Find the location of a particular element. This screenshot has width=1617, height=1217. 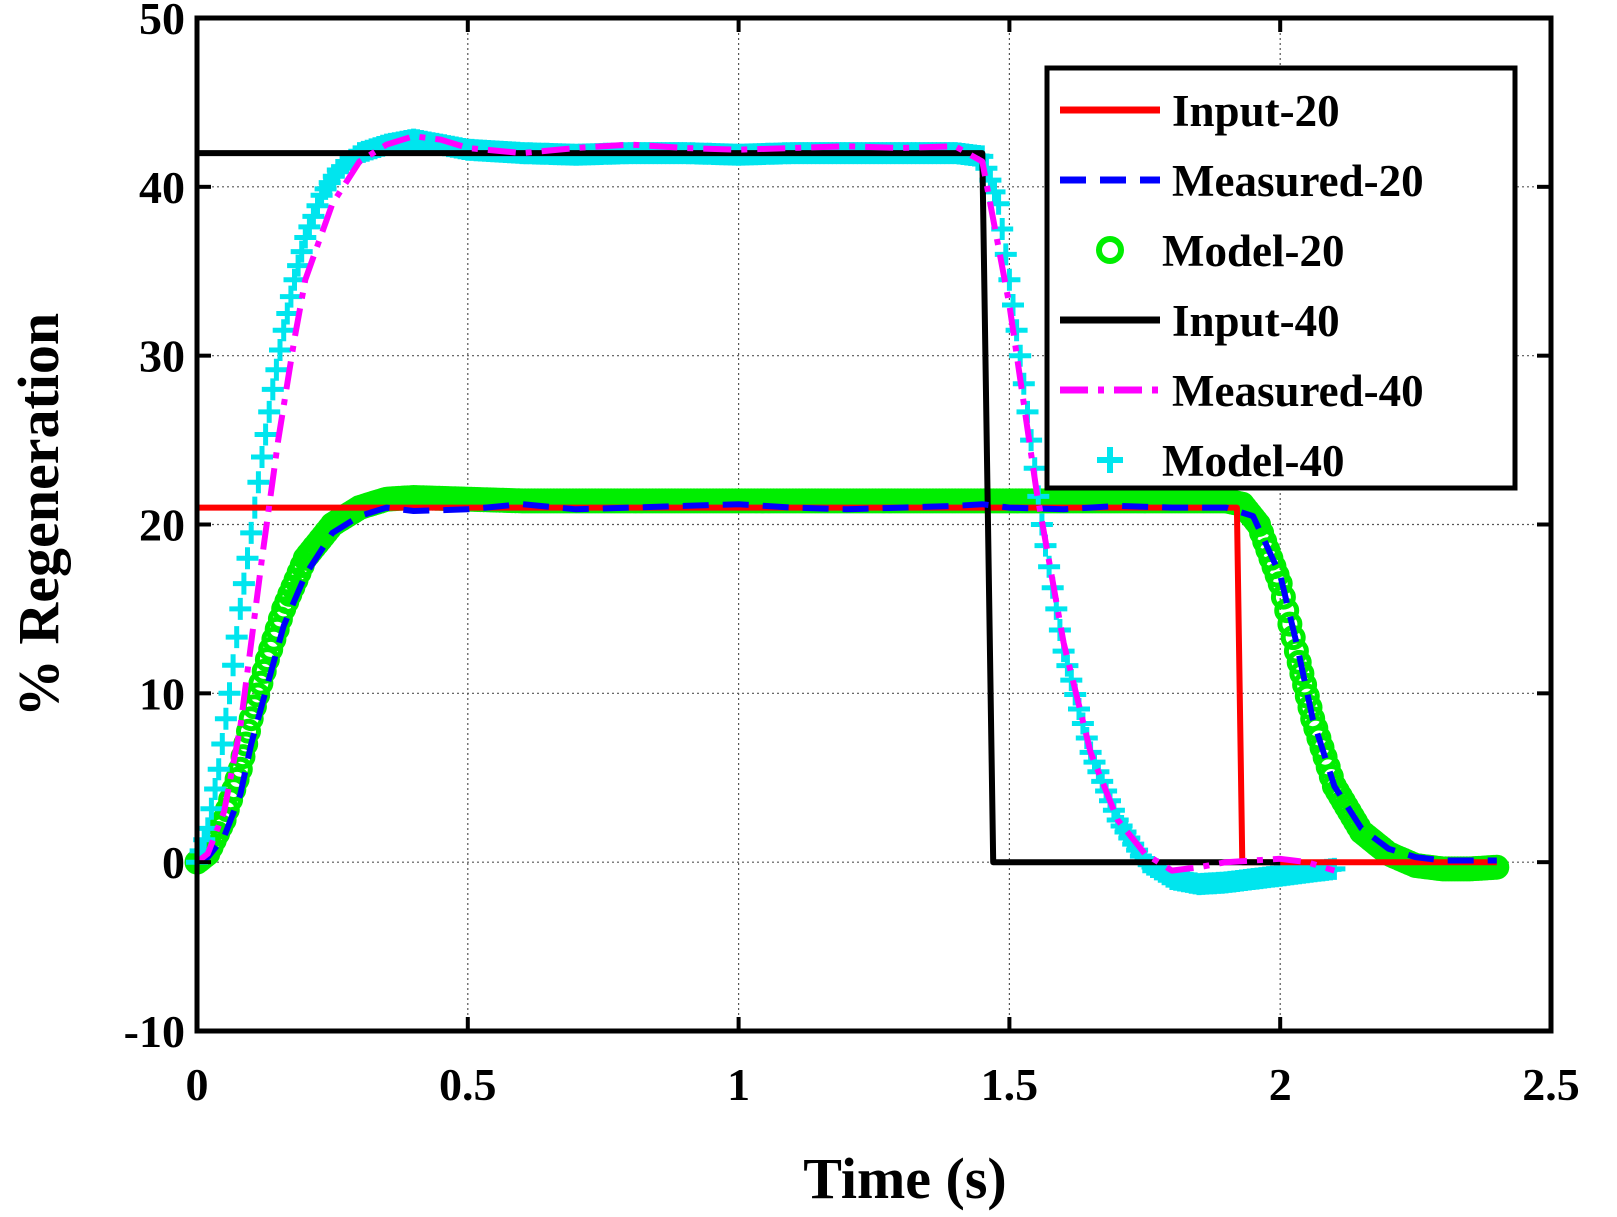

x-tick-label: 1 is located at coordinates (738, 1084).